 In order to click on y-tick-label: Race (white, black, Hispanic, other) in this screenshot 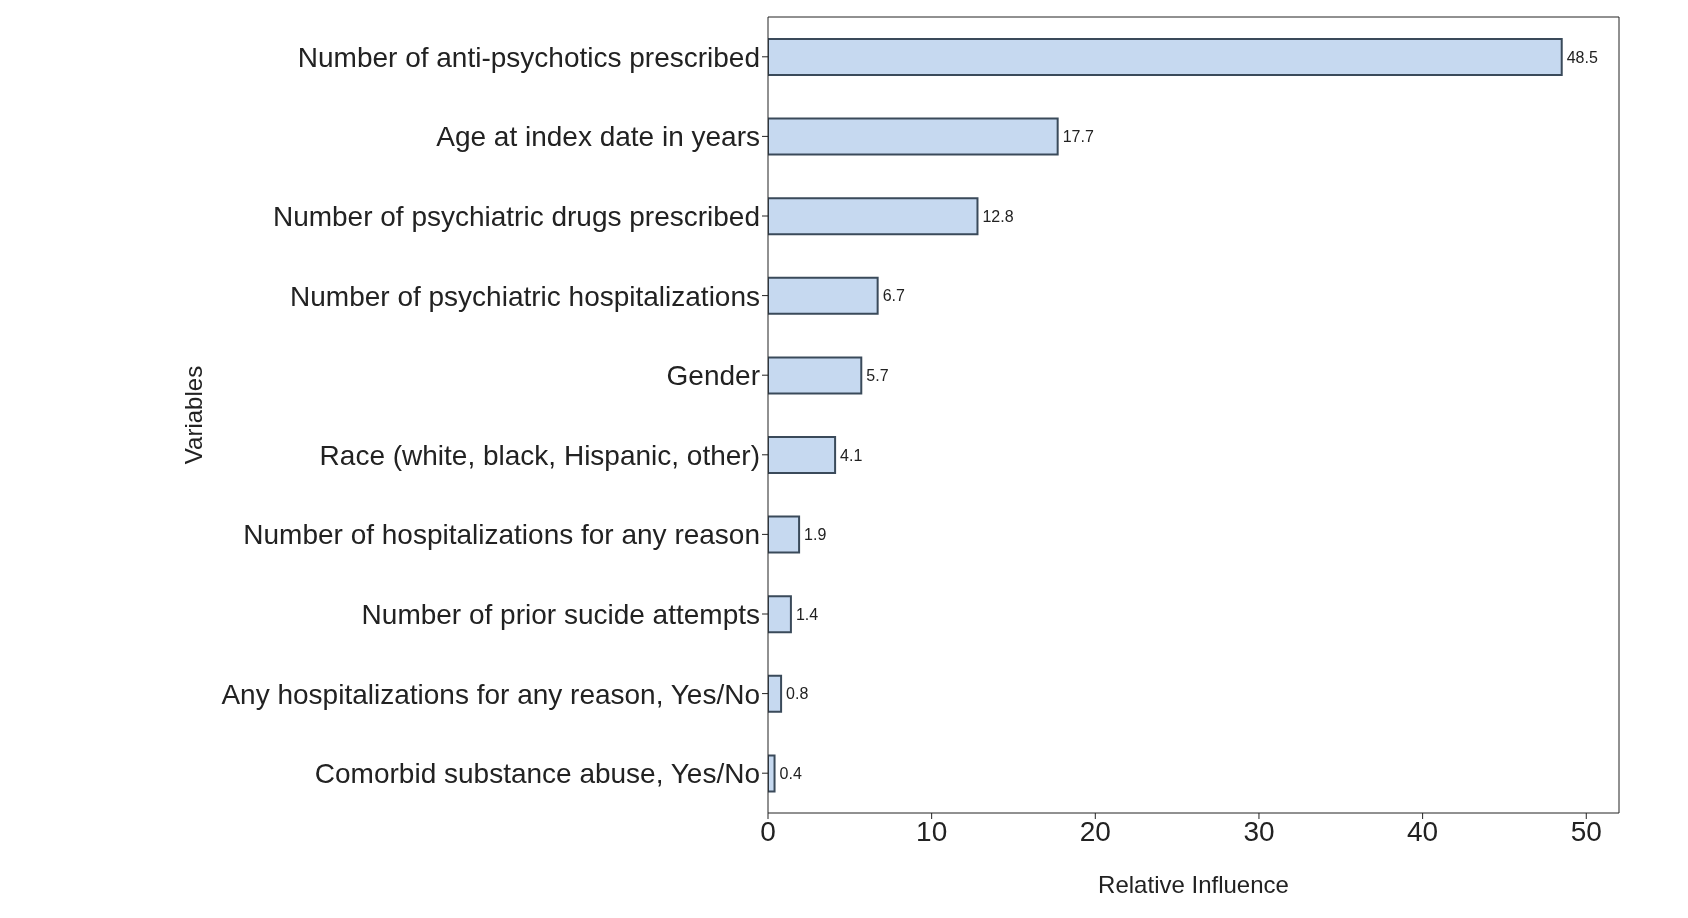, I will do `click(539, 455)`.